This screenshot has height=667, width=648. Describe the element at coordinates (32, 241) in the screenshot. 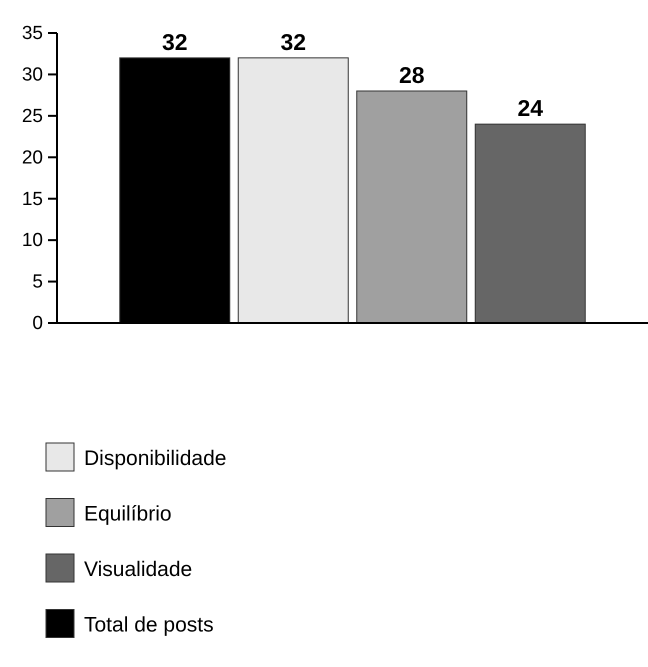

I see `y-tick-label: 10` at that location.